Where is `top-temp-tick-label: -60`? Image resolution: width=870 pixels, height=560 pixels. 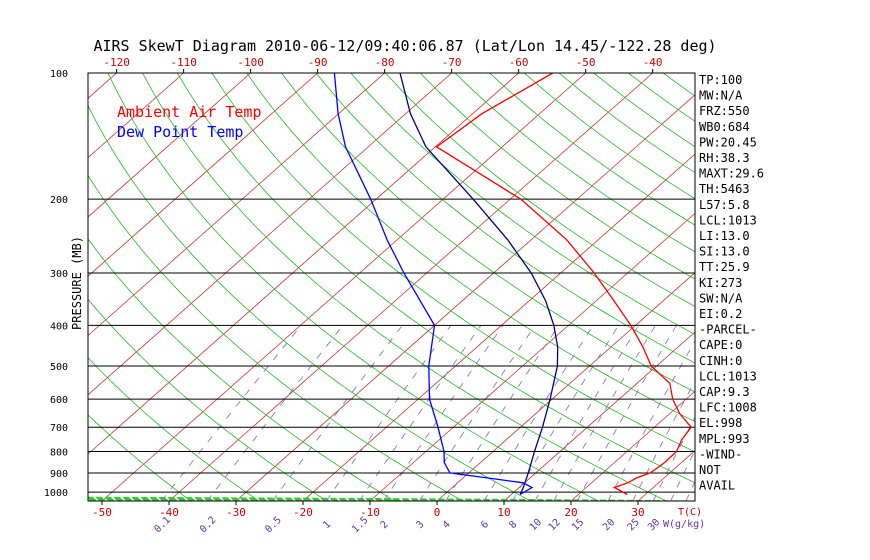 top-temp-tick-label: -60 is located at coordinates (519, 62).